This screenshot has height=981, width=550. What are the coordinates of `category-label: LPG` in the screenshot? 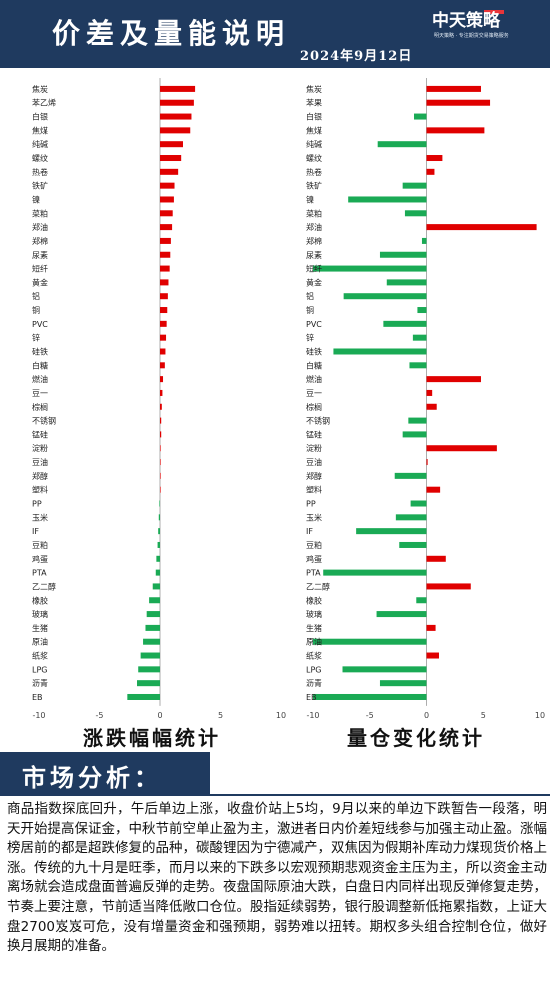 It's located at (313, 669).